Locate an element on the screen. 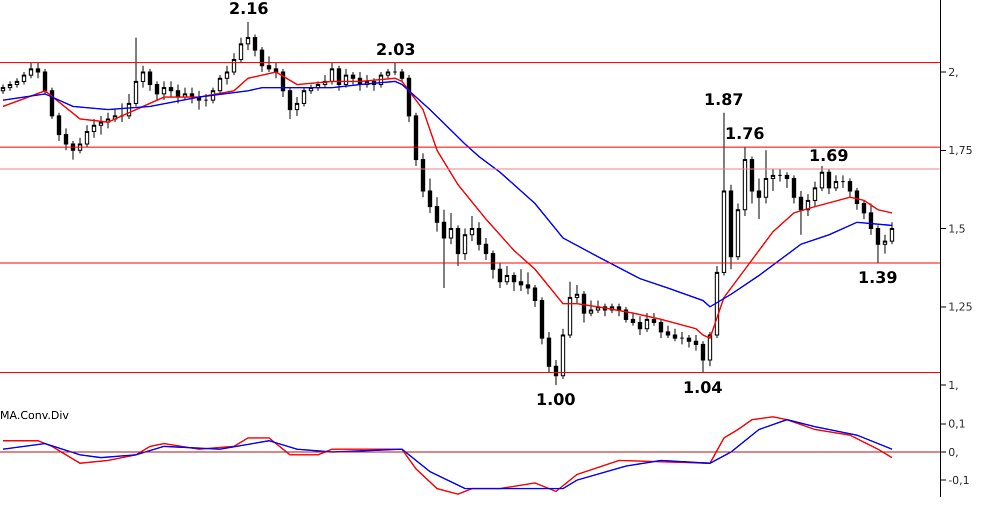  ref-line-label: 1.69 is located at coordinates (828, 155).